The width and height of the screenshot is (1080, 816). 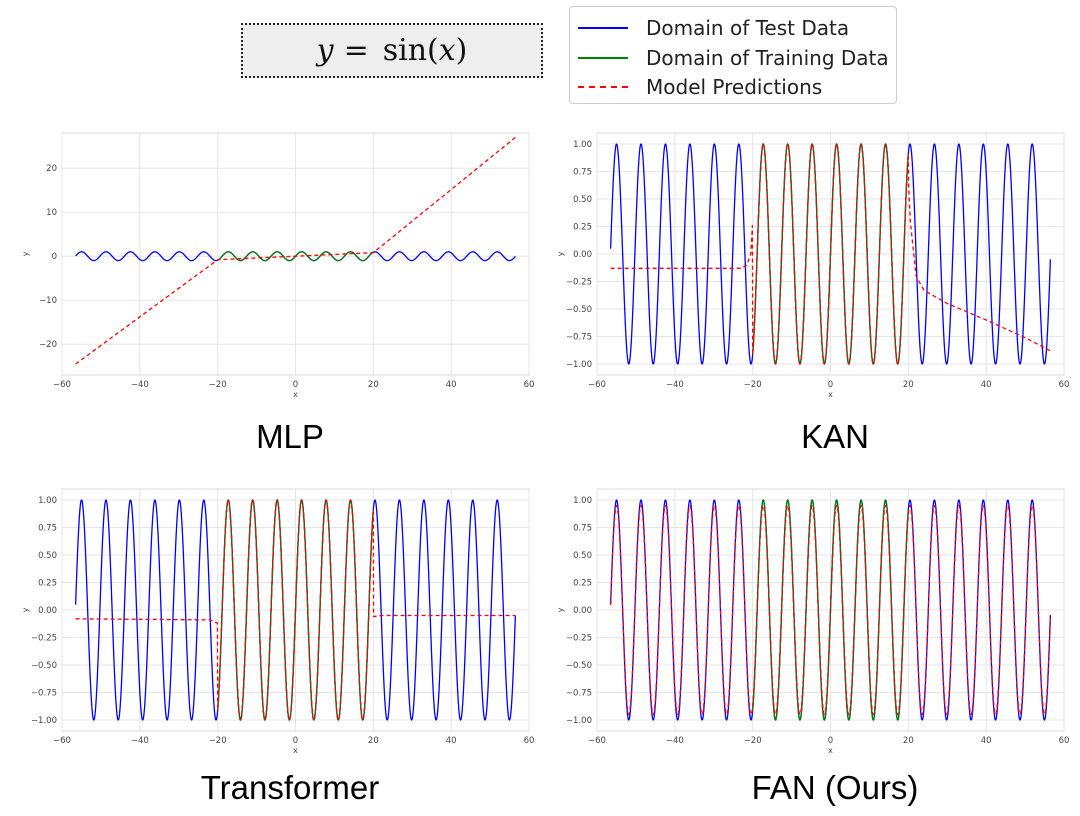 I want to click on fan-x-tick-label: 60, so click(x=1064, y=741).